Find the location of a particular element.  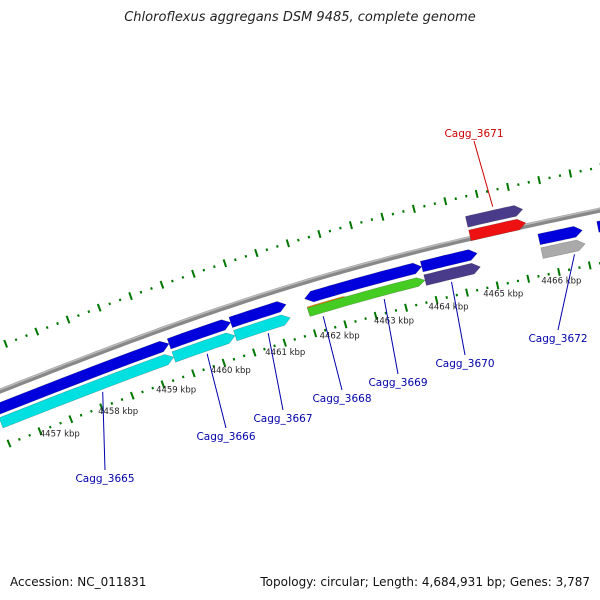

scale-tick-label: 4466 kbp is located at coordinates (561, 282).